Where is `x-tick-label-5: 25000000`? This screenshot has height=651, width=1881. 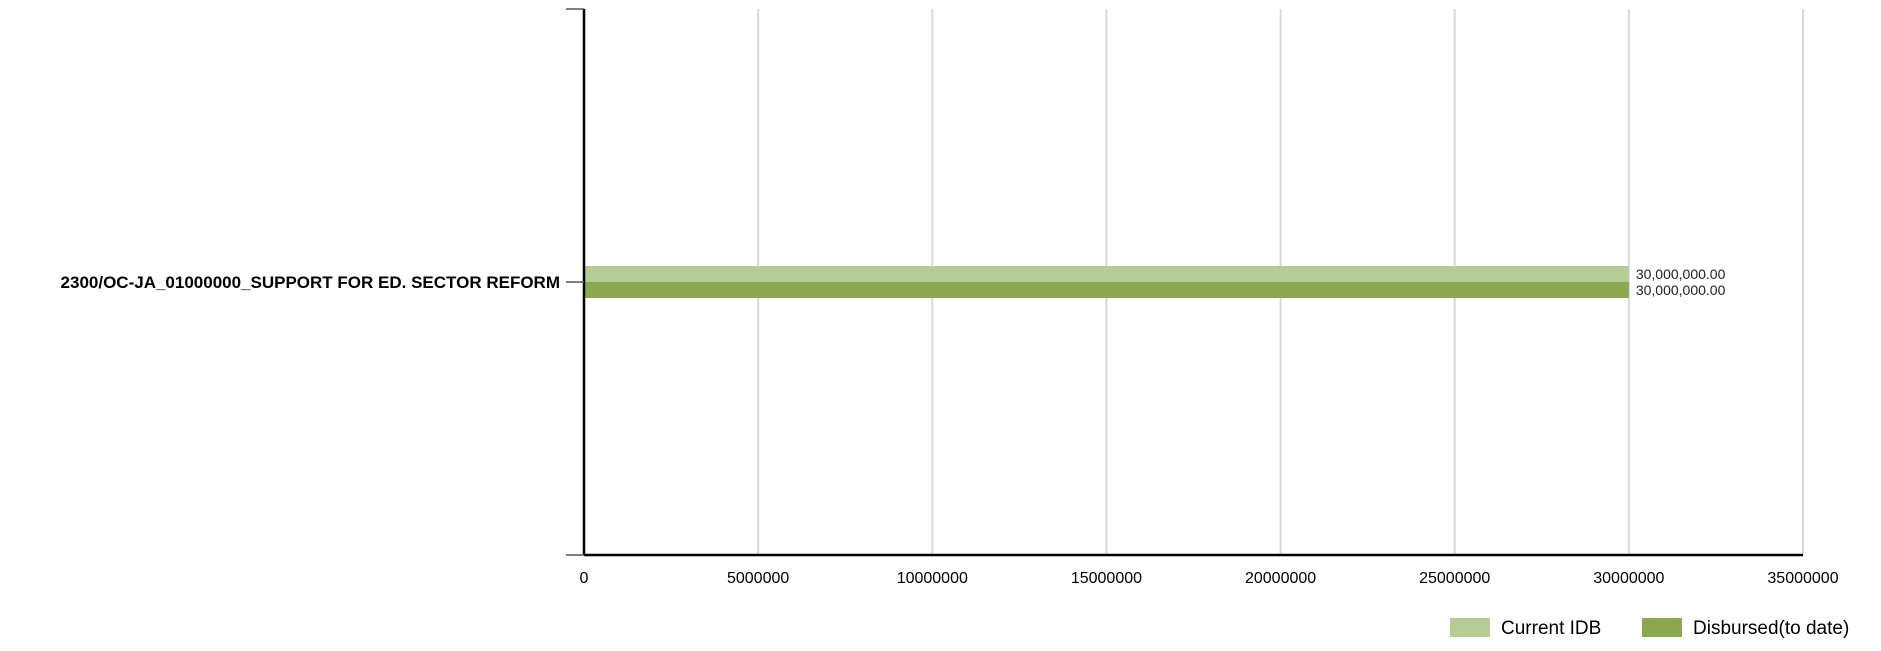
x-tick-label-5: 25000000 is located at coordinates (1454, 578).